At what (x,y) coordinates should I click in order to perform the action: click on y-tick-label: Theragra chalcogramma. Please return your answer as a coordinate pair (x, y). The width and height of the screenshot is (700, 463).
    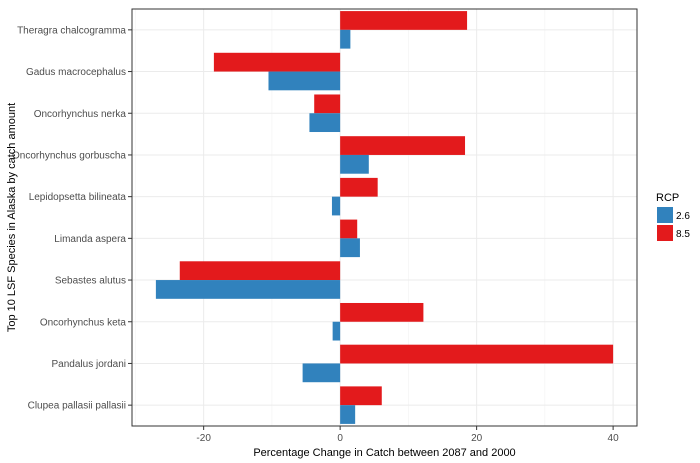
    Looking at the image, I should click on (71, 30).